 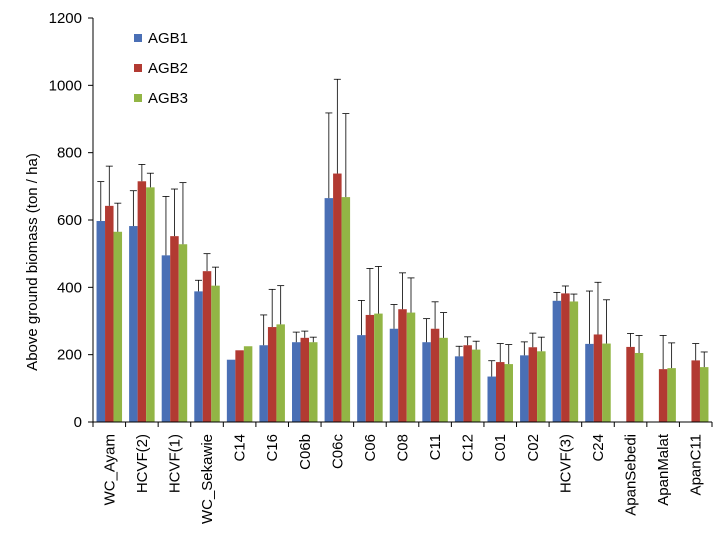 I want to click on legend-swatch-agb3, so click(x=138, y=98).